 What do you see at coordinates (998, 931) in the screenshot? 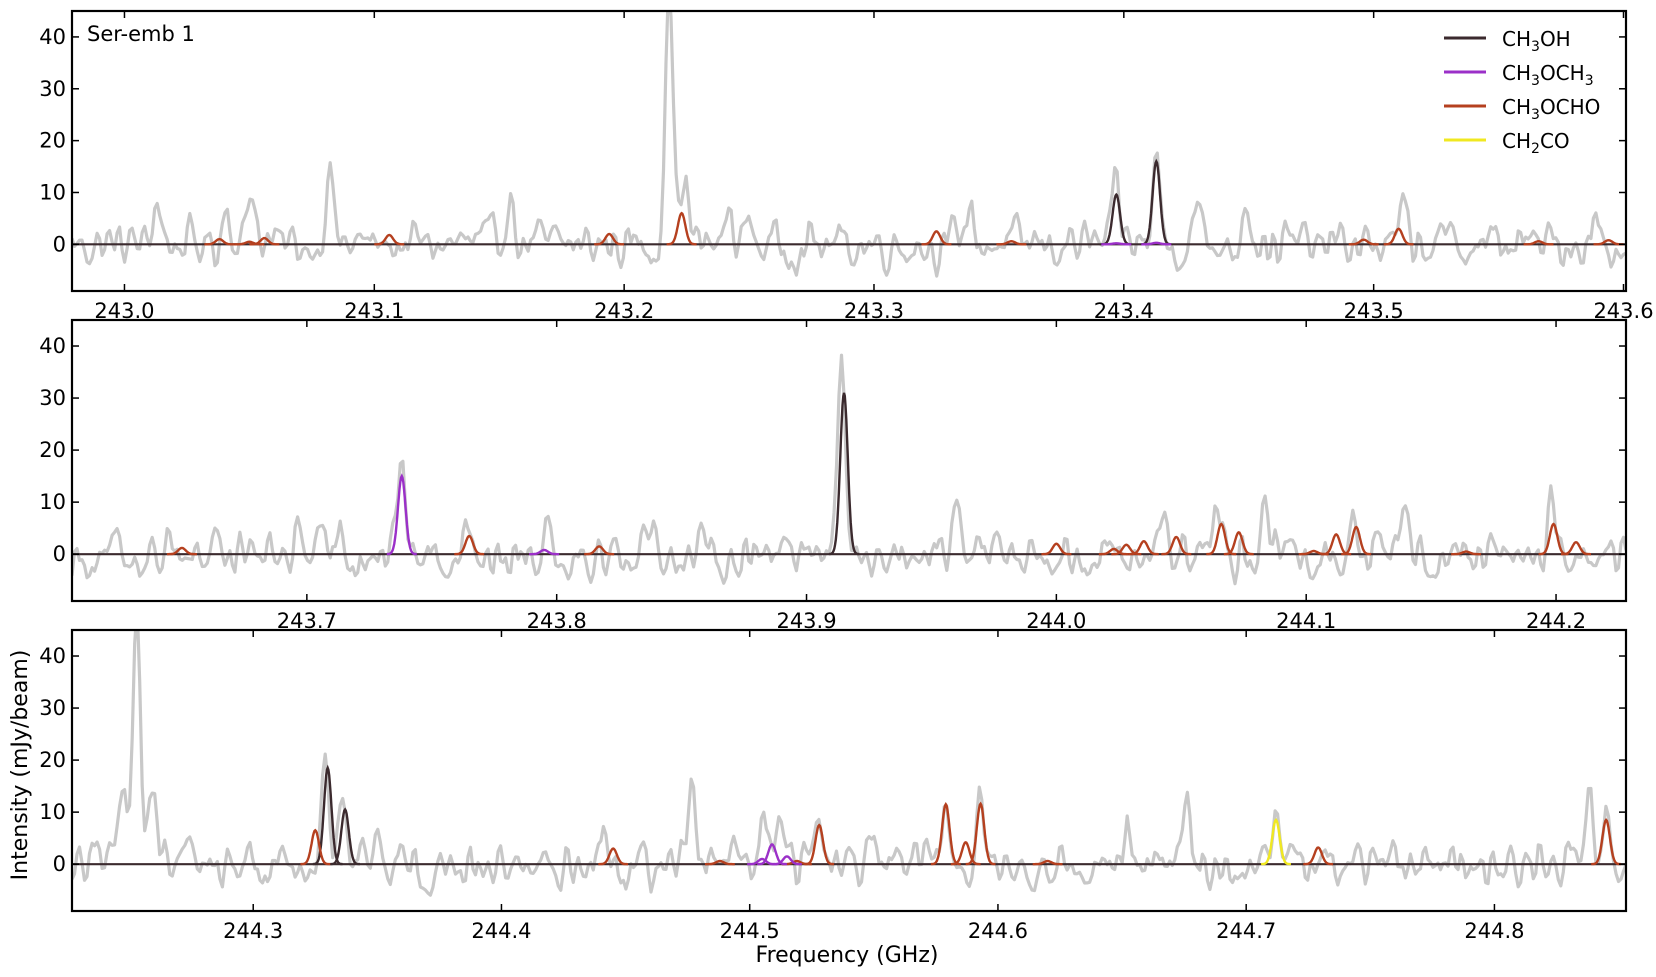
I see `x-tick-label: 244.6` at bounding box center [998, 931].